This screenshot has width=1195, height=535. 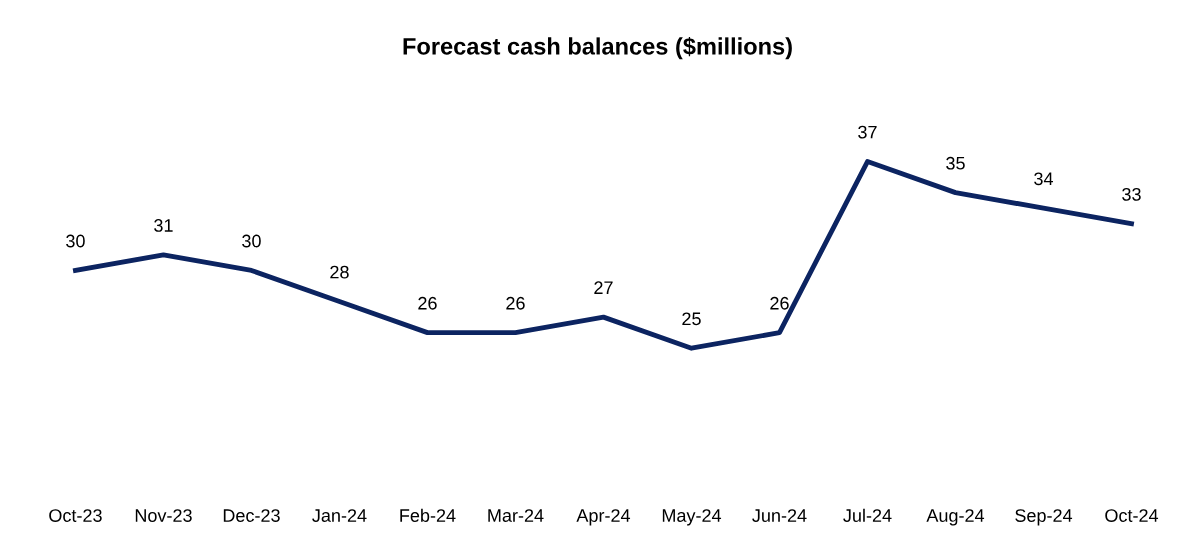 What do you see at coordinates (1044, 517) in the screenshot?
I see `x-tick-label: Sep-24` at bounding box center [1044, 517].